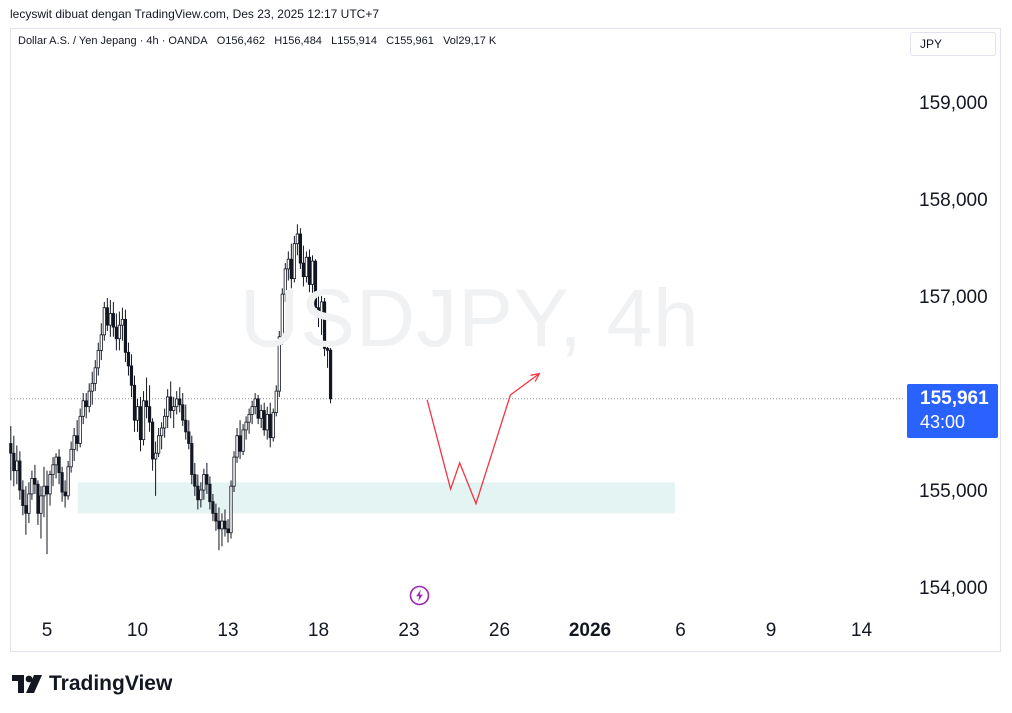  I want to click on zone-rect, so click(376, 498).